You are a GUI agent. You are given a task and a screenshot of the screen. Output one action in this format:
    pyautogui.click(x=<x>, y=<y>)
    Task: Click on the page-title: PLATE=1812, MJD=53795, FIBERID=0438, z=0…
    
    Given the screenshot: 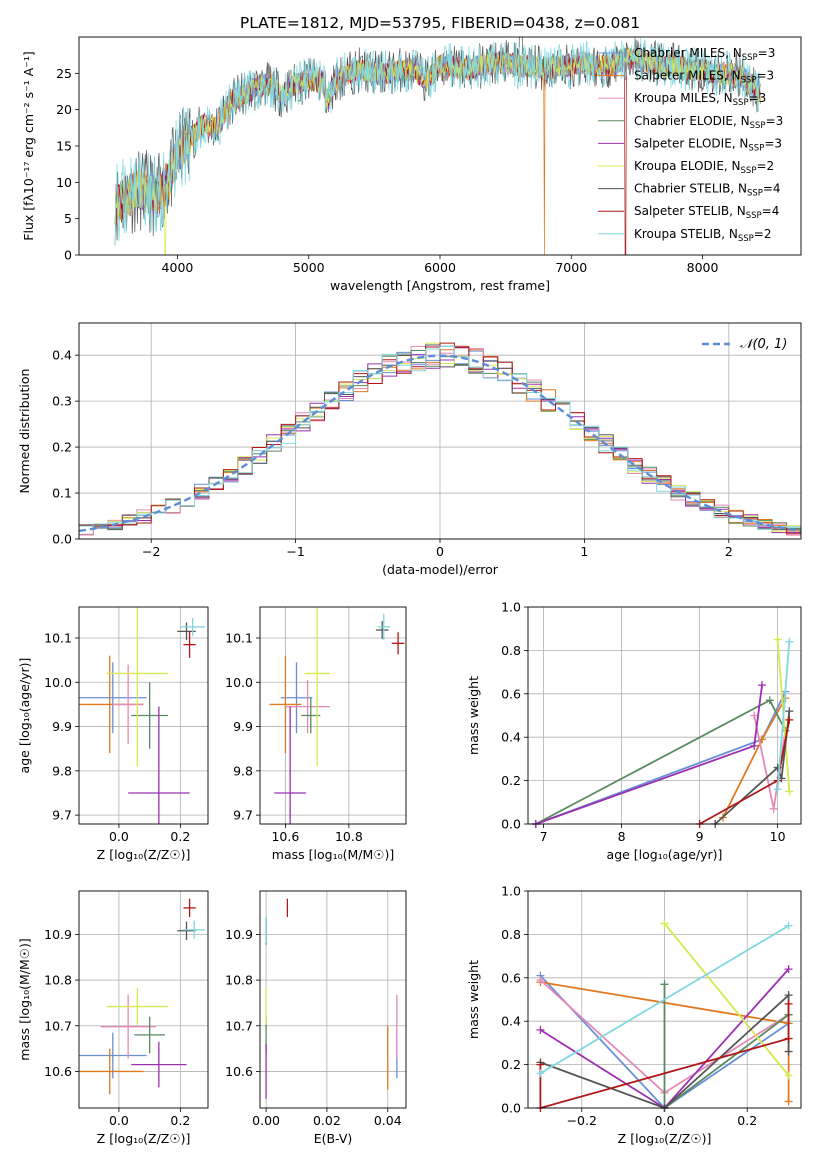 What is the action you would take?
    pyautogui.click(x=440, y=23)
    